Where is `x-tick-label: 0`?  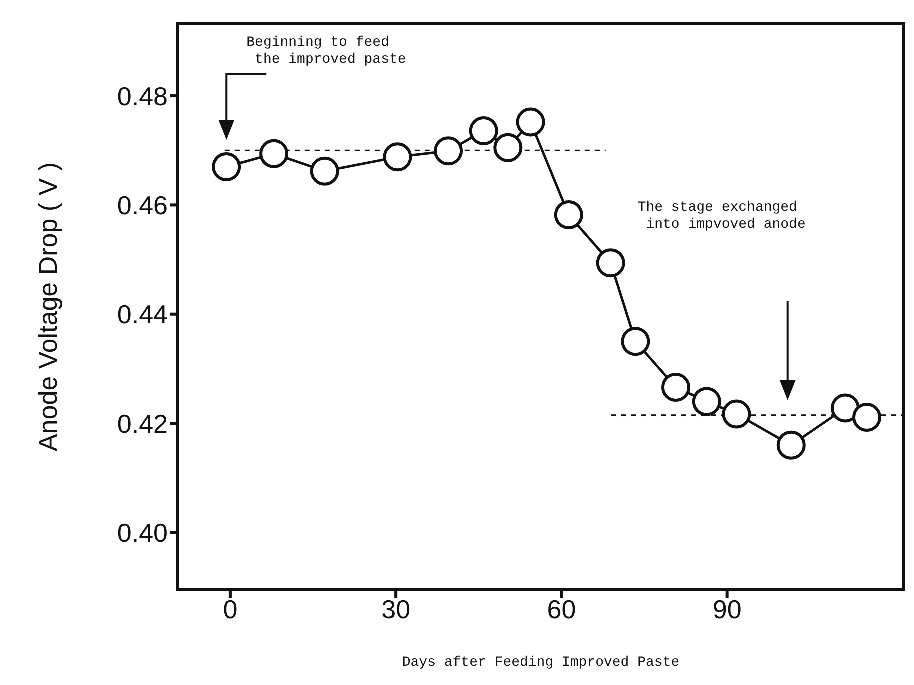 x-tick-label: 0 is located at coordinates (230, 609).